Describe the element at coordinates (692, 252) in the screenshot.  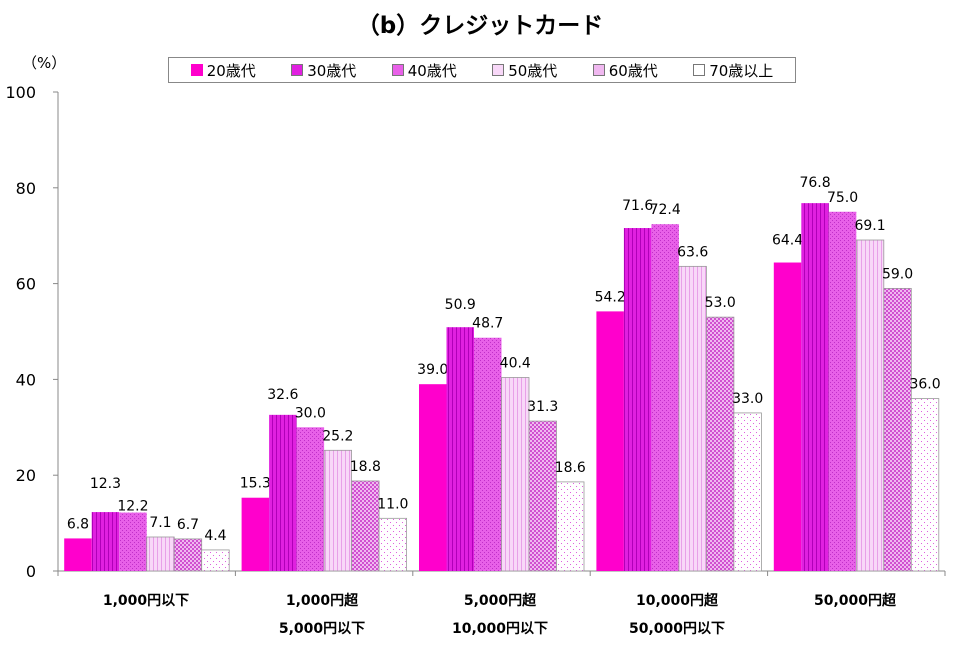
I see `data-label-3-3: 63.6` at that location.